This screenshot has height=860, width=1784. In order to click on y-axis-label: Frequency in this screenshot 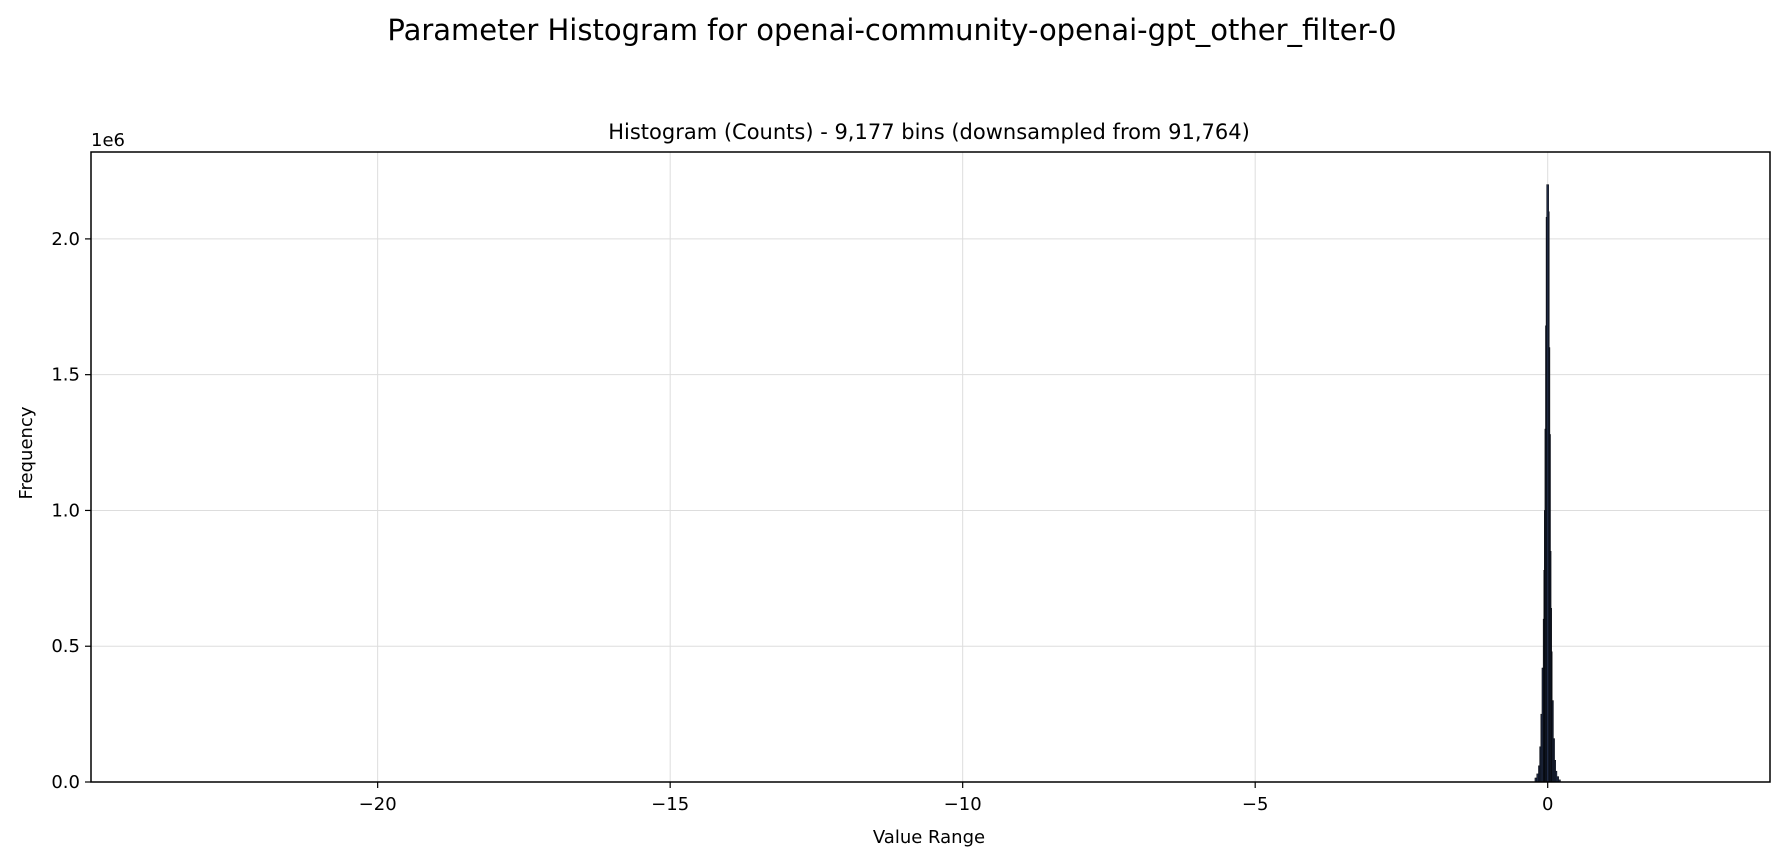, I will do `click(26, 452)`.